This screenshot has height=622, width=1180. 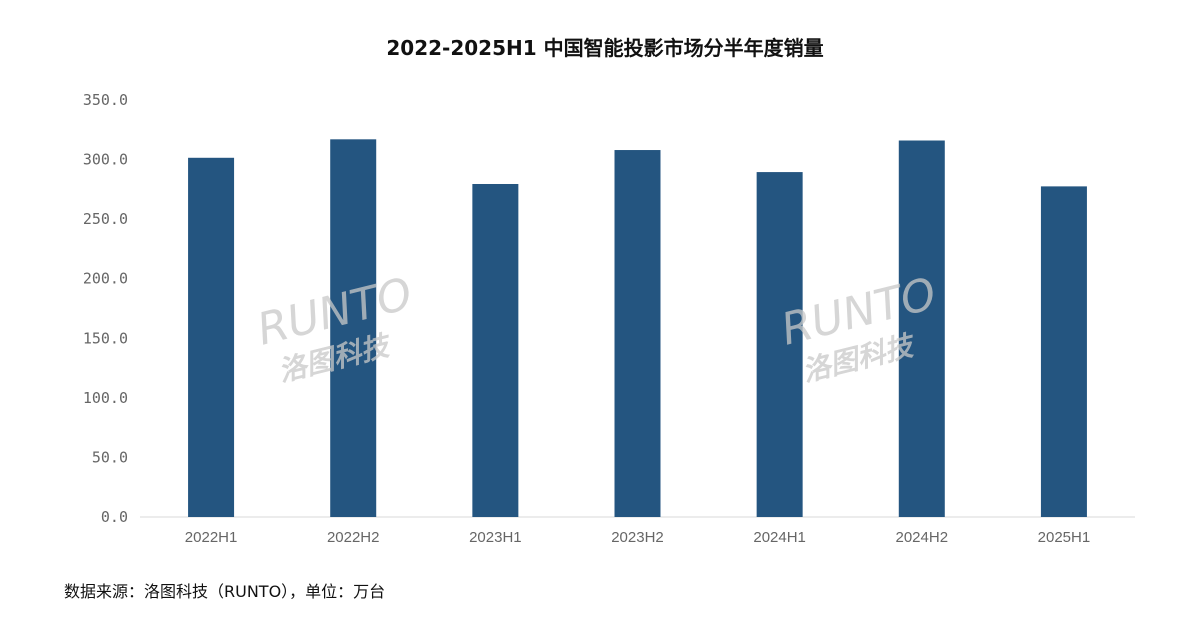 What do you see at coordinates (105, 308) in the screenshot?
I see `y-axis-ticks: 0.0 50.0 100.0 150.0 200.0 250.0 300.0 350.0` at bounding box center [105, 308].